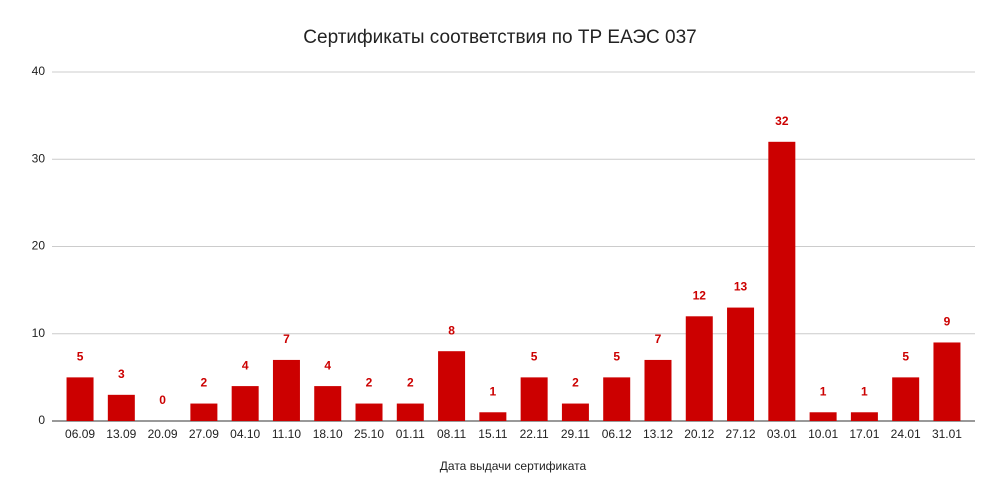 This screenshot has width=1000, height=500. What do you see at coordinates (39, 158) in the screenshot?
I see `y-tick-label: 30` at bounding box center [39, 158].